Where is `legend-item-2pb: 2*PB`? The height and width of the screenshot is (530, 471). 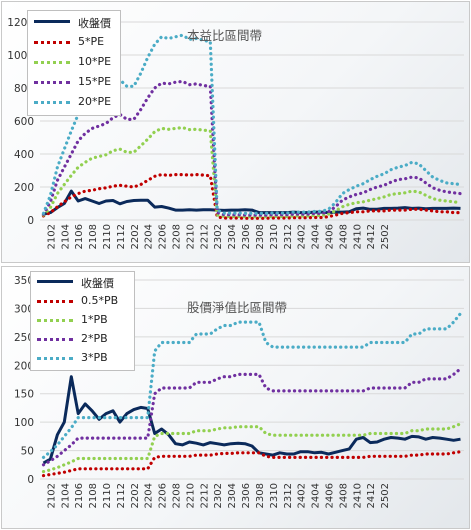 legend-item-2pb: 2*PB is located at coordinates (82, 339).